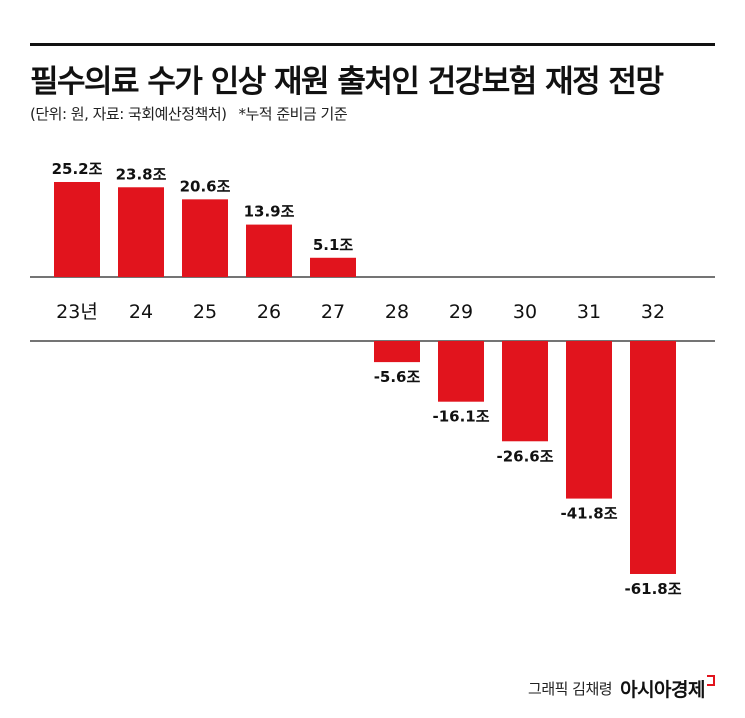 The height and width of the screenshot is (718, 745). I want to click on data-label-2: 20.6조, so click(205, 186).